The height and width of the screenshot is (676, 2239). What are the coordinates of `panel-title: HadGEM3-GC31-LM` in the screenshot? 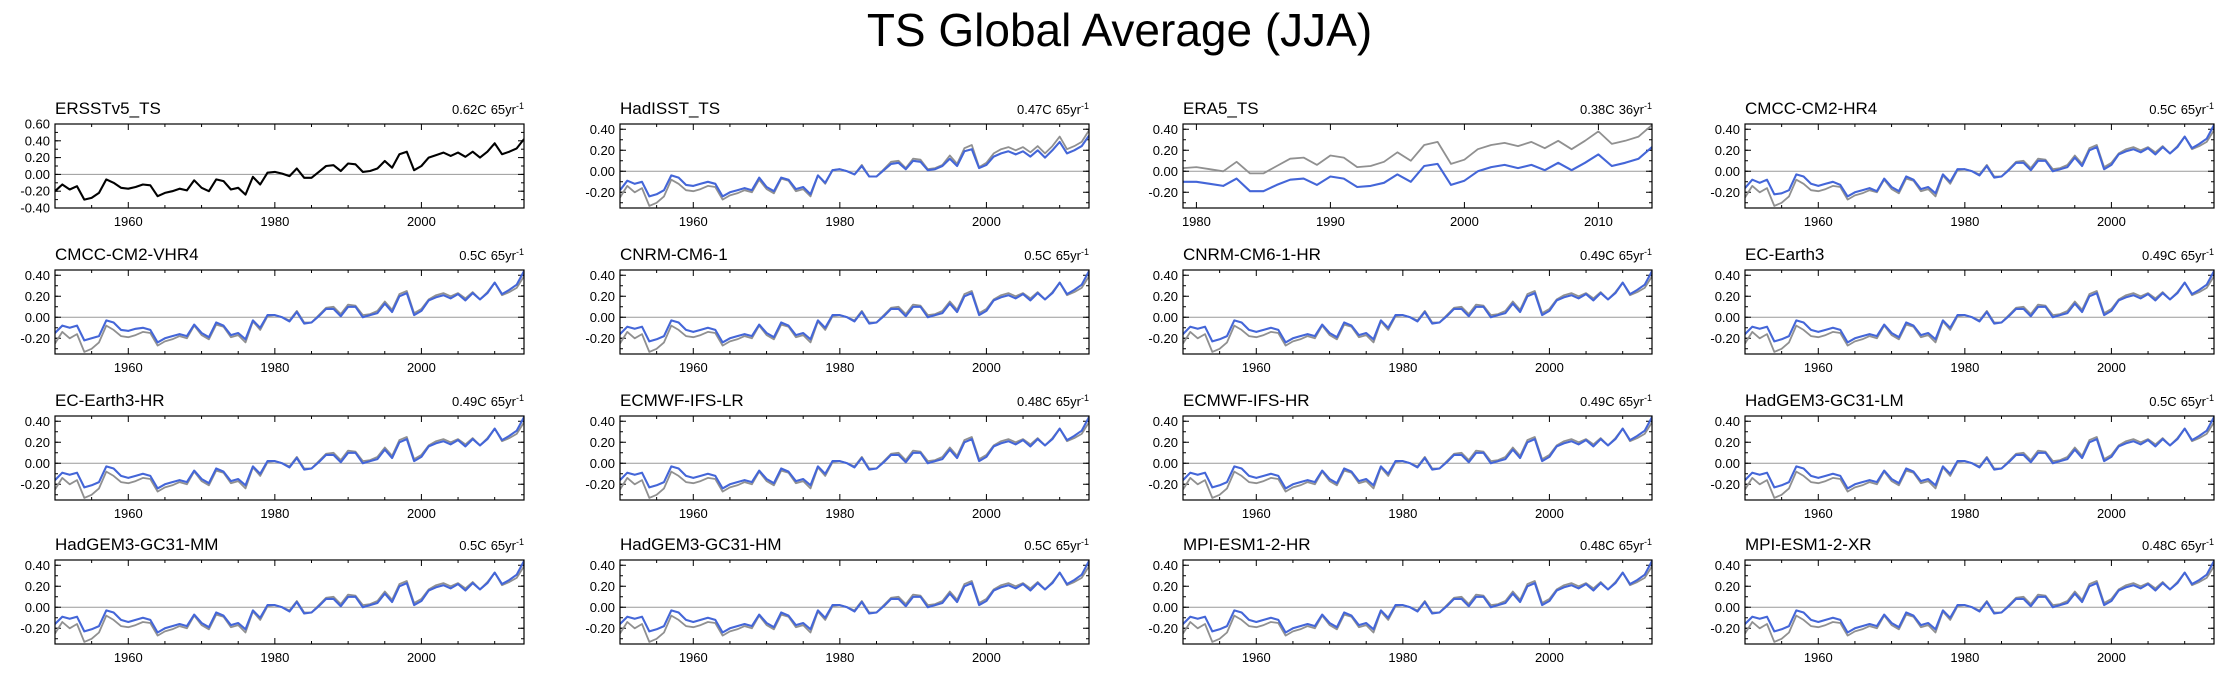 It's located at (1824, 400).